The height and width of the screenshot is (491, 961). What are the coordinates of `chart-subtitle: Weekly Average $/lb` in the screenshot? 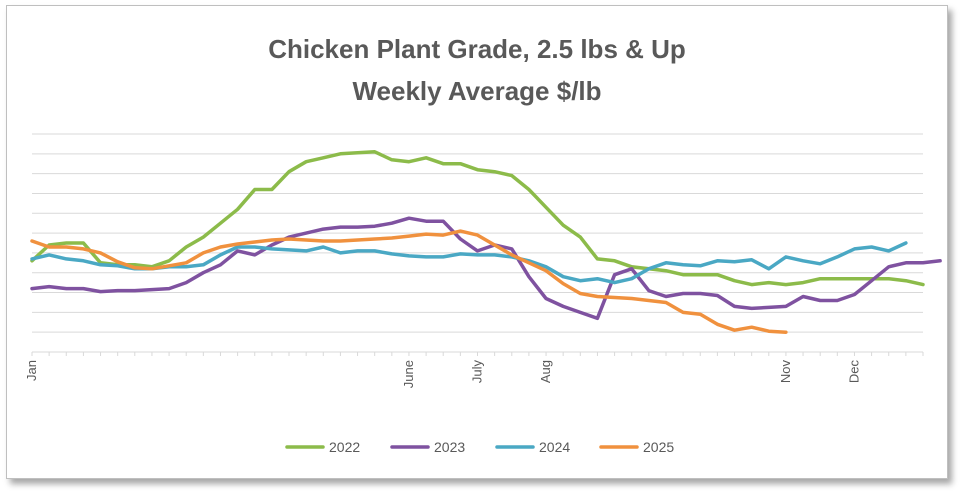 It's located at (477, 91).